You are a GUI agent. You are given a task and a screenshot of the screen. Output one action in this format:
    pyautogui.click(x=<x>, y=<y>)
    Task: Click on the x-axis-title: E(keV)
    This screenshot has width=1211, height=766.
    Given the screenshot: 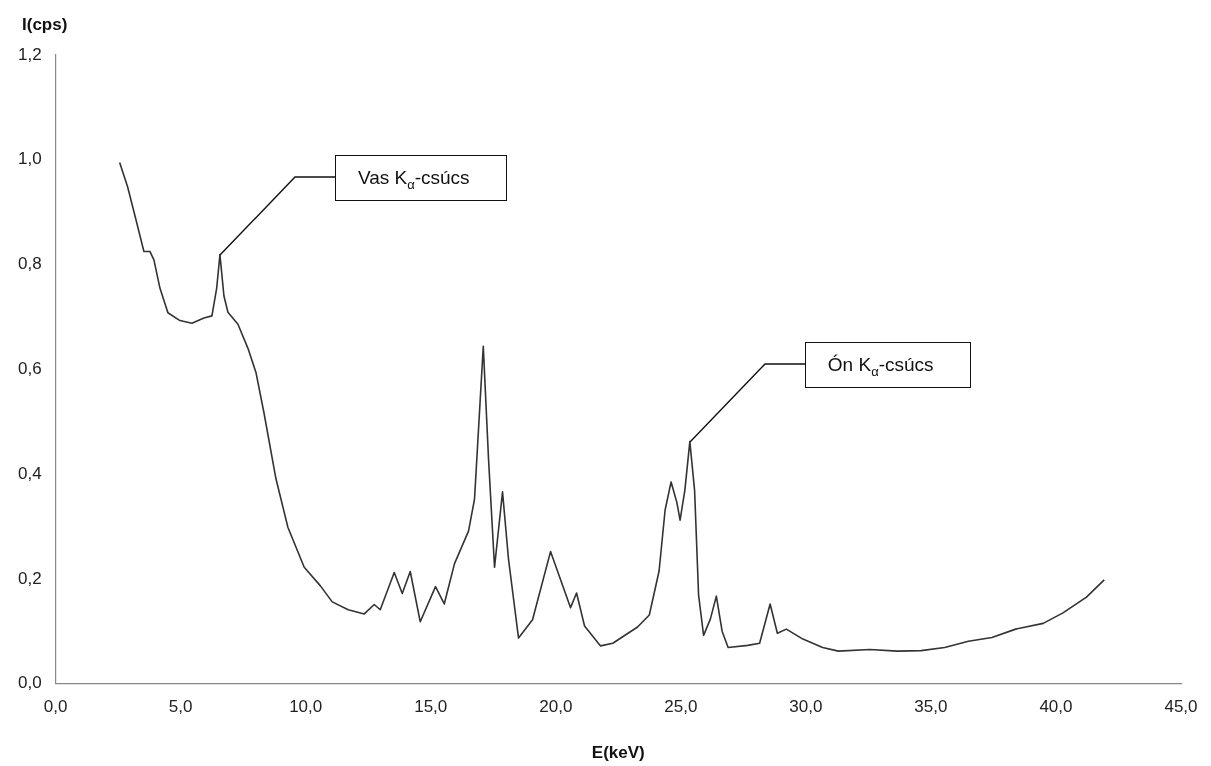 What is the action you would take?
    pyautogui.click(x=618, y=752)
    